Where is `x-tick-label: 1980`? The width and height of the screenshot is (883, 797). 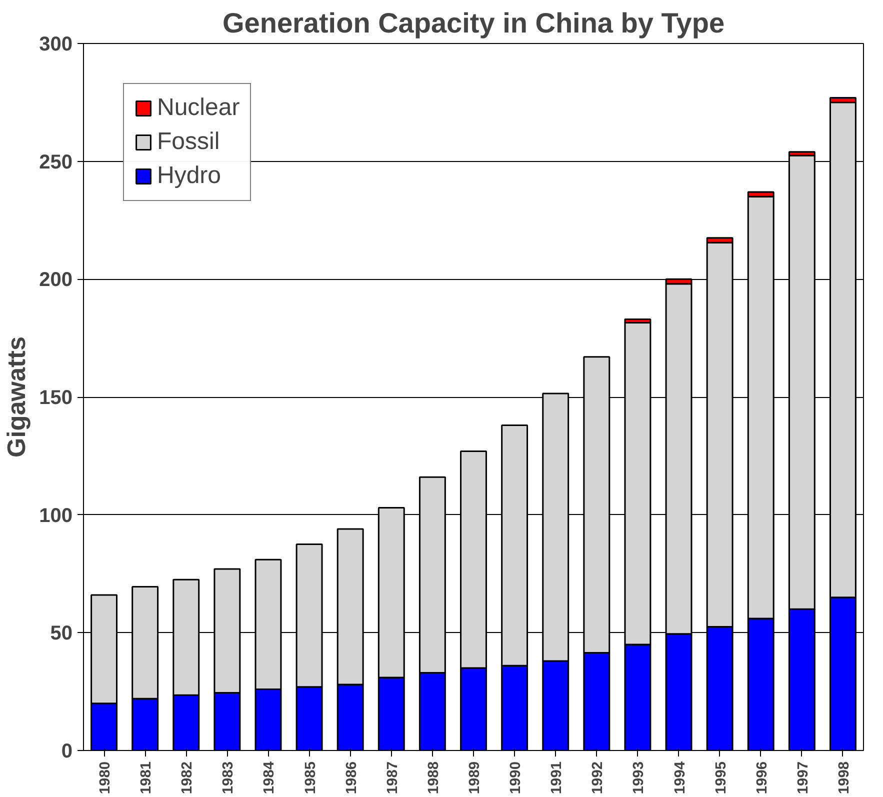 x-tick-label: 1980 is located at coordinates (106, 777).